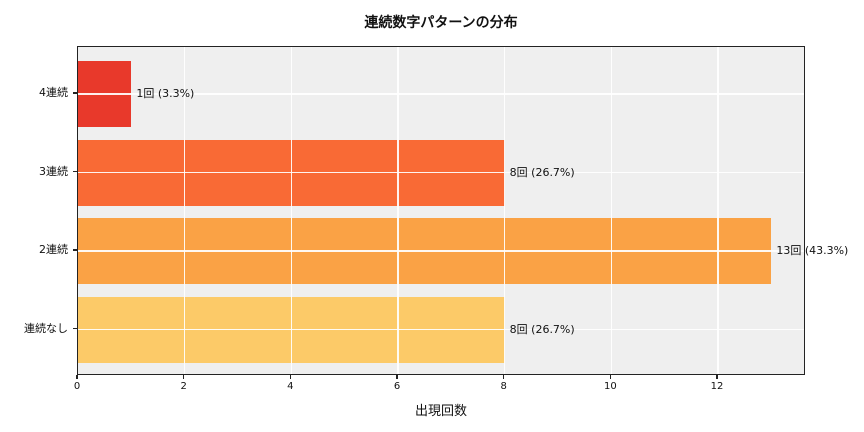 The width and height of the screenshot is (864, 432). What do you see at coordinates (441, 23) in the screenshot?
I see `chart-title: 連続数字パターンの分布` at bounding box center [441, 23].